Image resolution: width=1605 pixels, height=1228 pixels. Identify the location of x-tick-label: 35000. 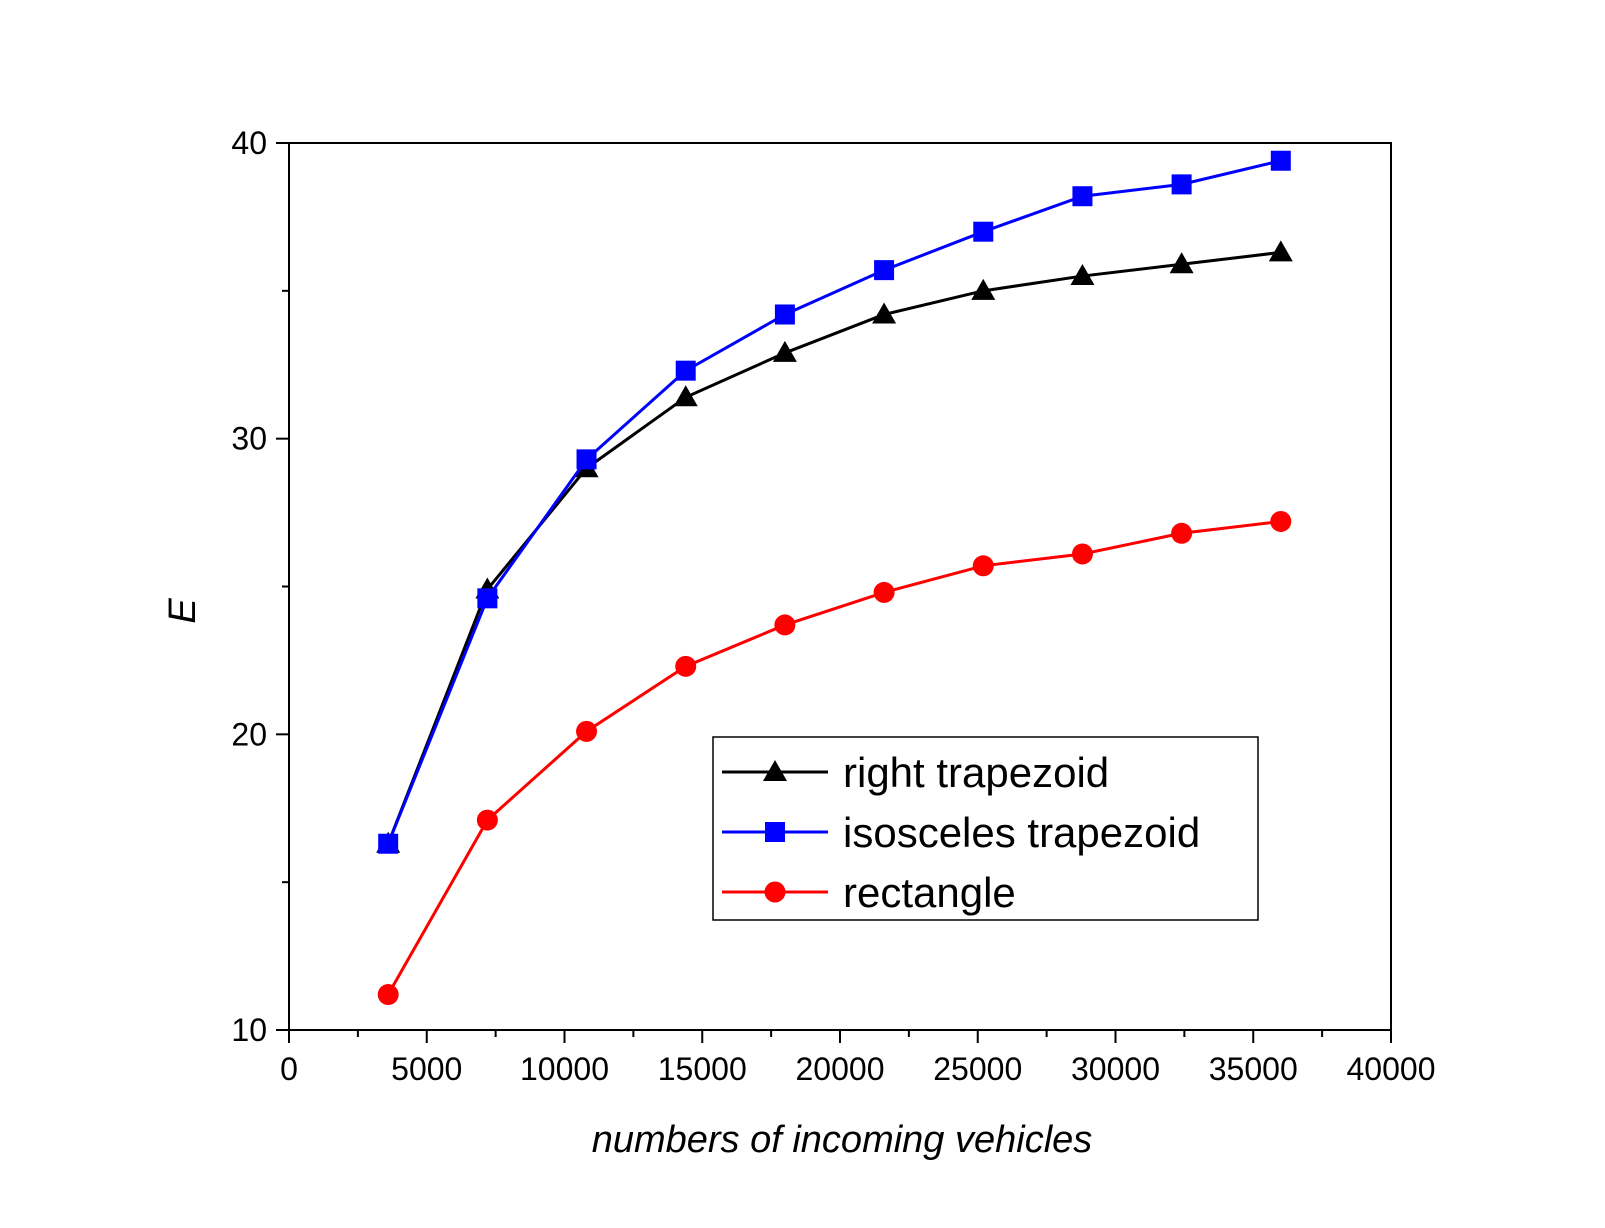
(1253, 1069).